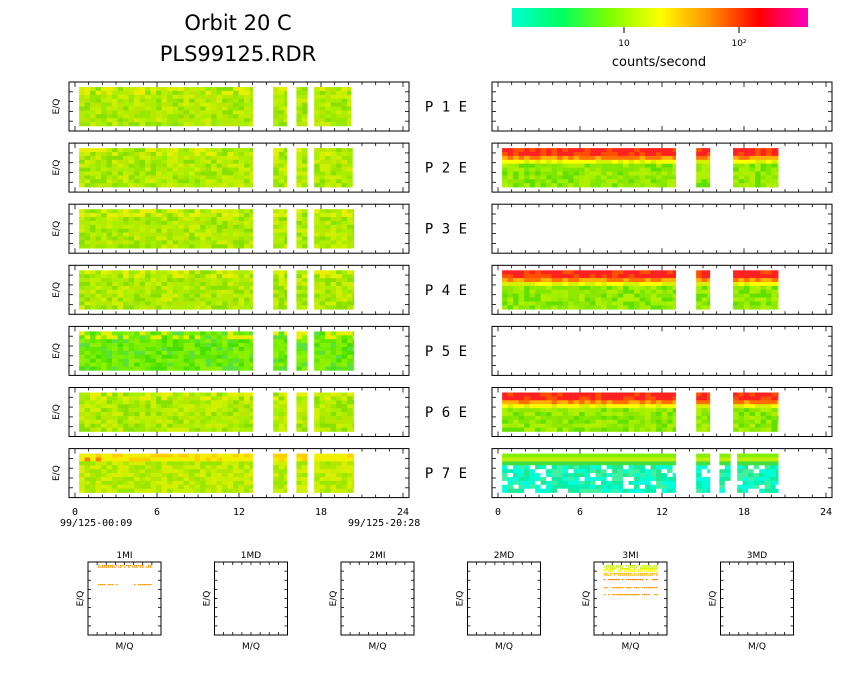  Describe the element at coordinates (442, 473) in the screenshot. I see `panel-p7: E/Q P 7 E` at that location.